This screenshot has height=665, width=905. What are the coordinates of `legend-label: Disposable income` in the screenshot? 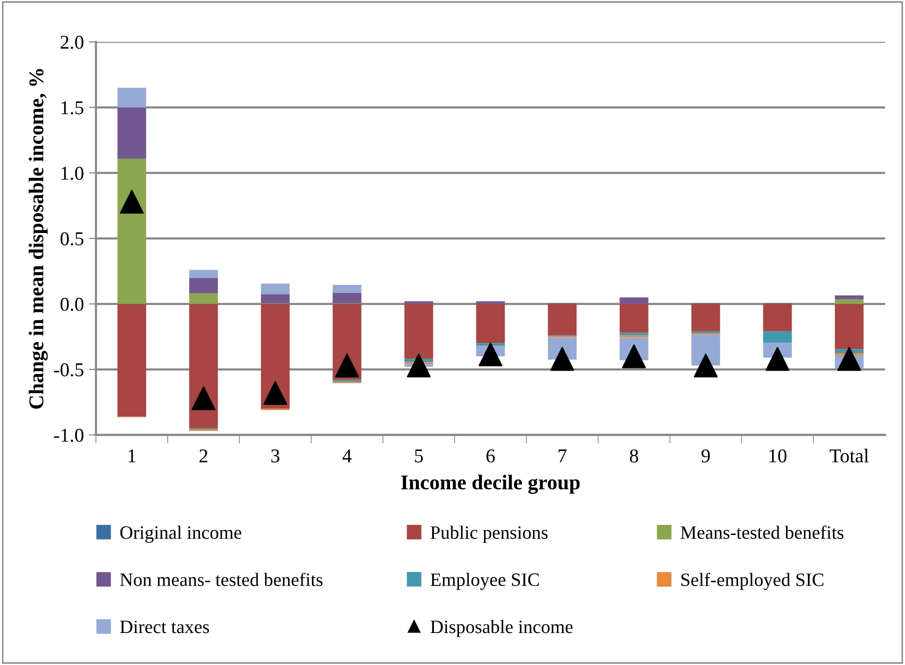 It's located at (501, 629).